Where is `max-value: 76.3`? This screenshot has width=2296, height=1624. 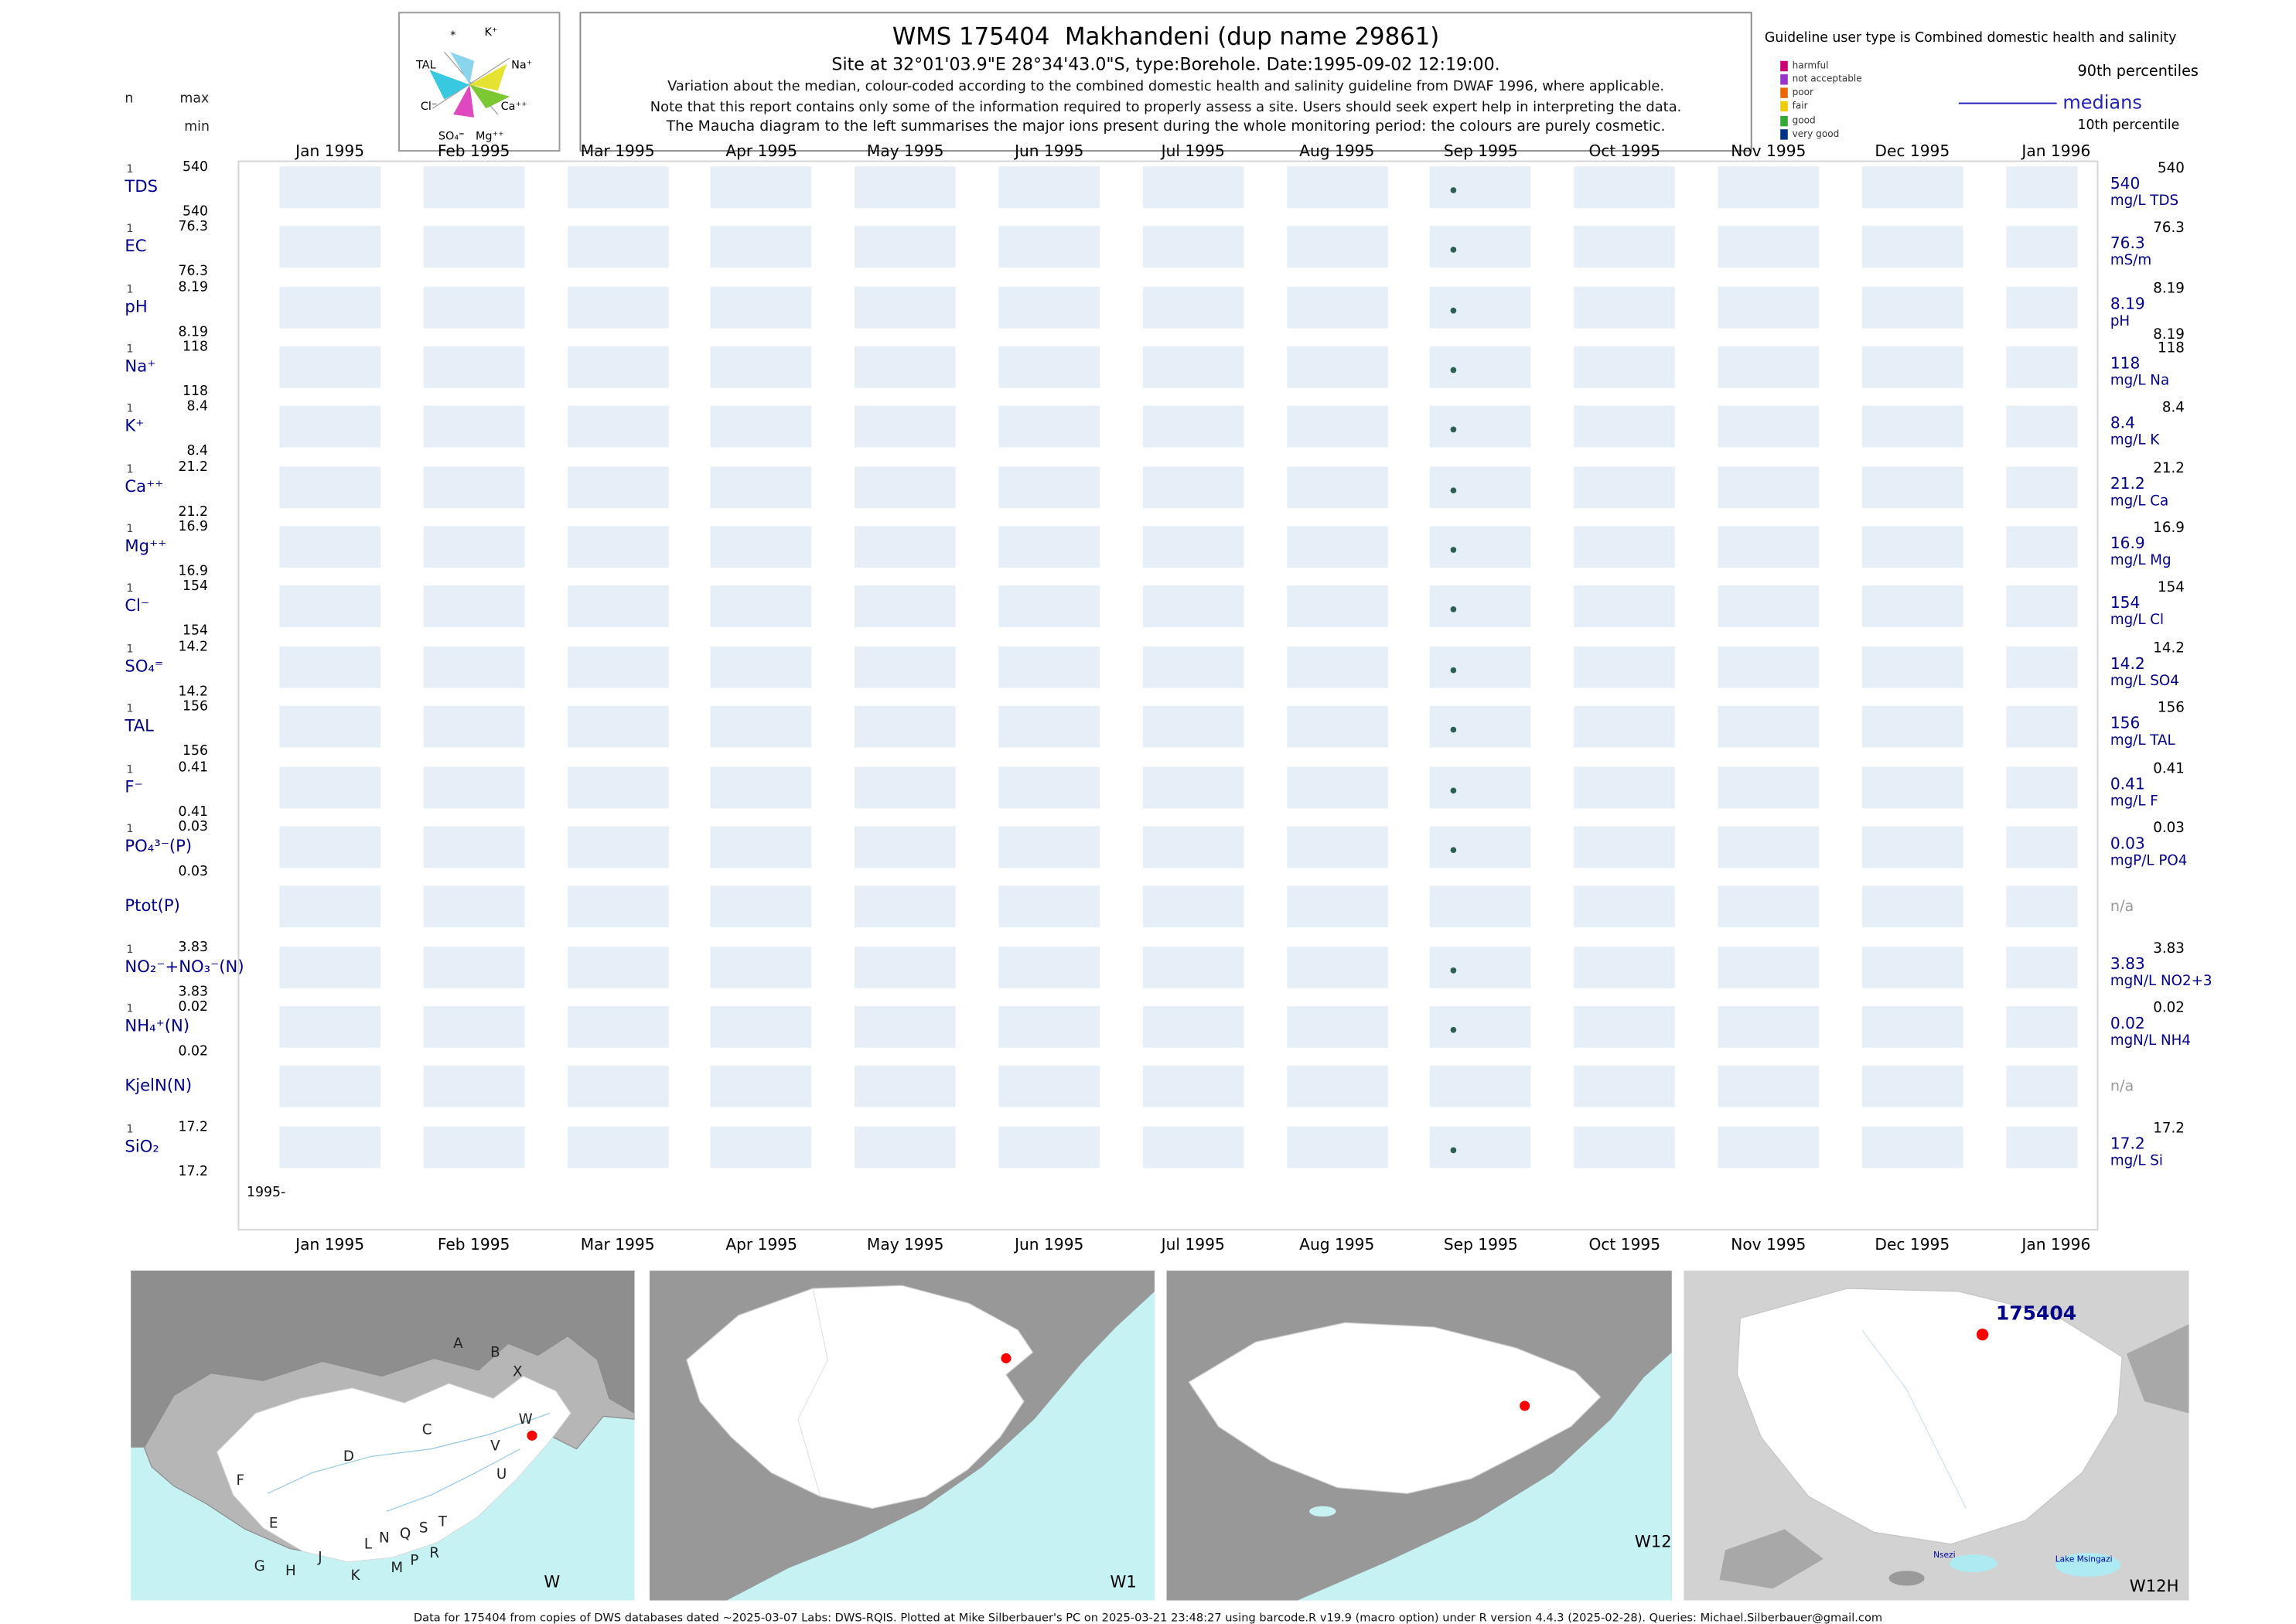
max-value: 76.3 is located at coordinates (193, 228).